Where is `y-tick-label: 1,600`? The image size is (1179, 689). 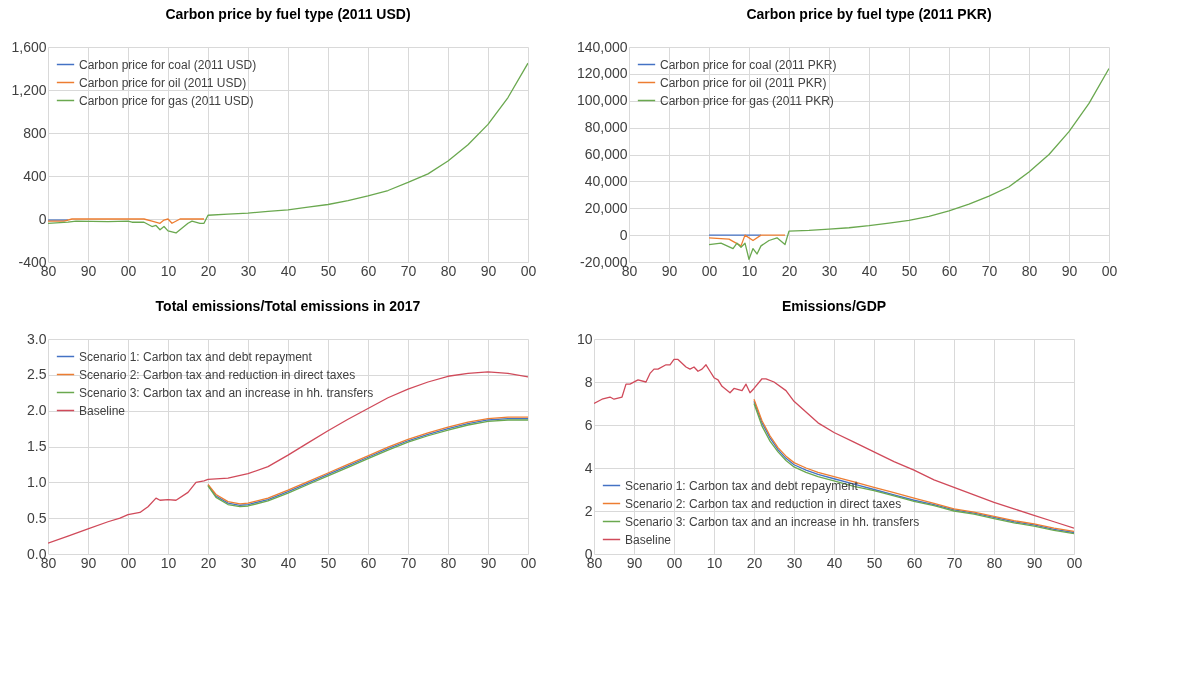
y-tick-label: 1,600 is located at coordinates (29, 46).